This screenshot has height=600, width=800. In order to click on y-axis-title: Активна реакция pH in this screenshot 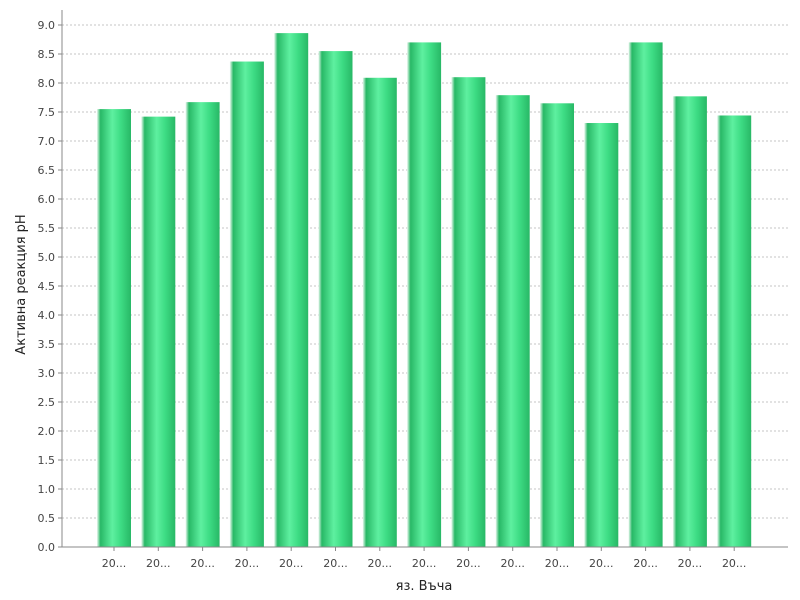, I will do `click(21, 284)`.